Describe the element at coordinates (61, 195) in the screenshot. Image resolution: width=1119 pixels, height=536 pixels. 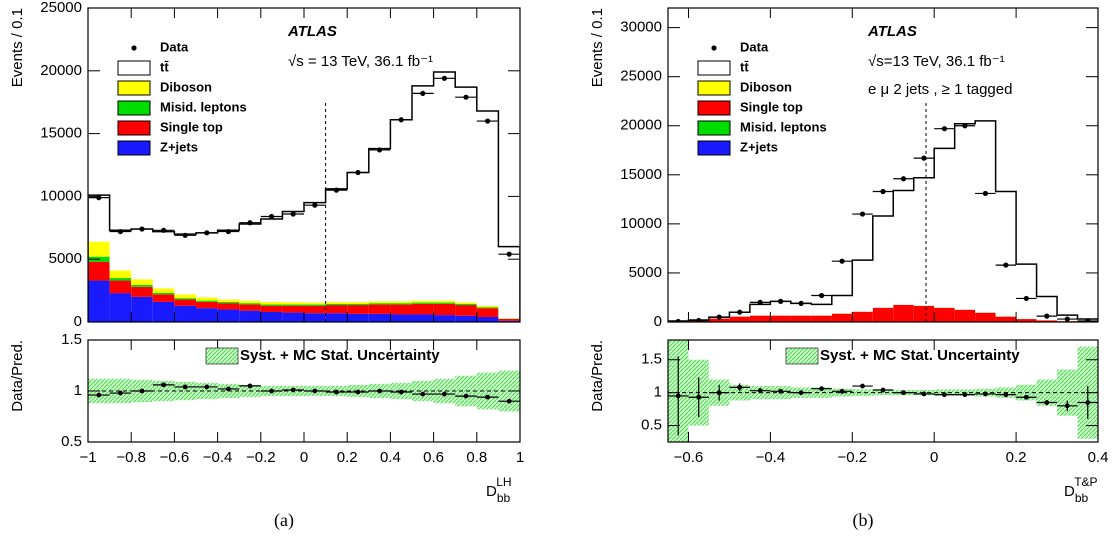
I see `y-tick-label: 10000` at that location.